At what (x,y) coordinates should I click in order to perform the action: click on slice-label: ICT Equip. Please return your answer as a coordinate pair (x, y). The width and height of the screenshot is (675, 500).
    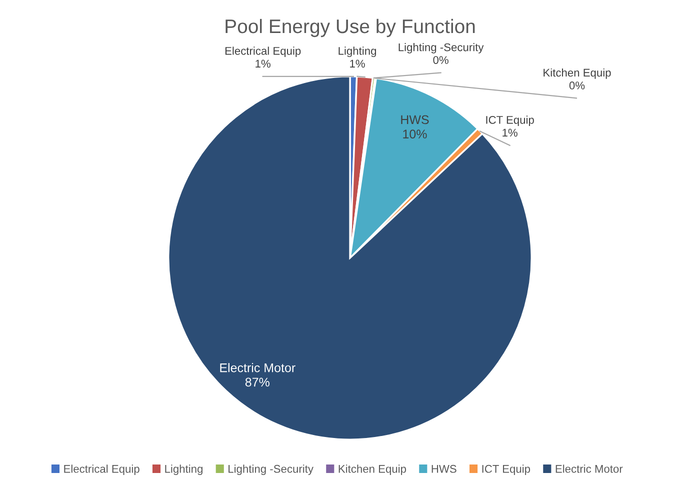
    Looking at the image, I should click on (510, 121).